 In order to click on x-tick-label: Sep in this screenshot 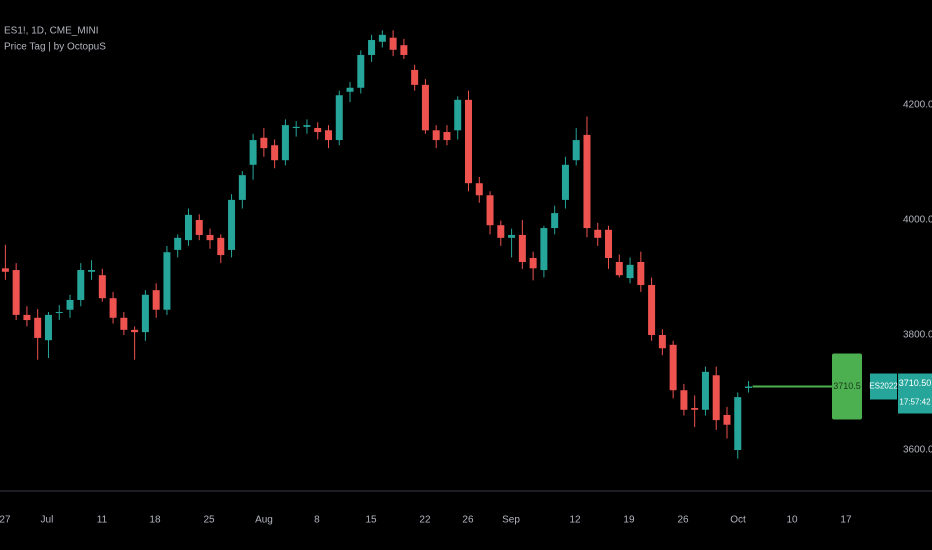, I will do `click(511, 520)`.